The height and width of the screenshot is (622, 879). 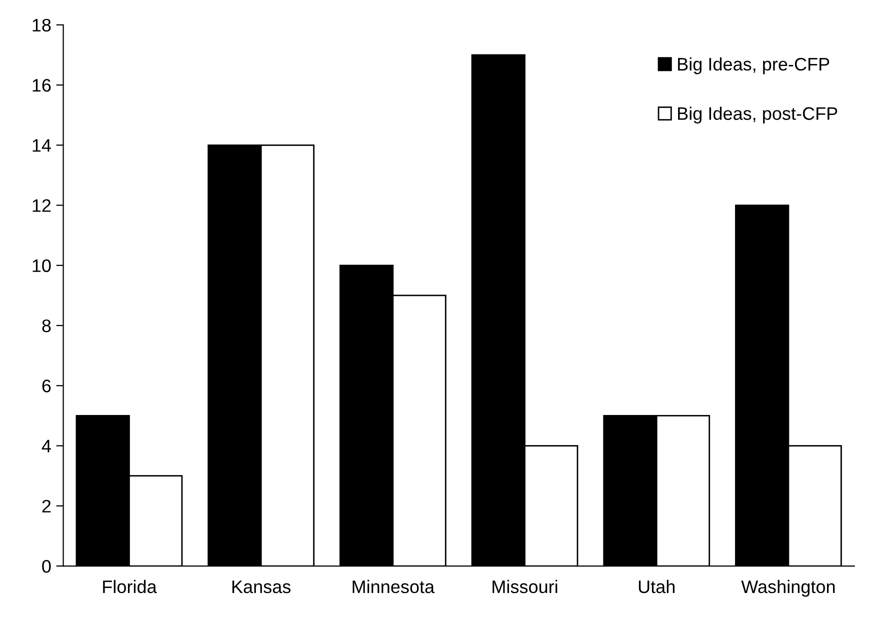 What do you see at coordinates (656, 587) in the screenshot?
I see `x-tick-label: Utah` at bounding box center [656, 587].